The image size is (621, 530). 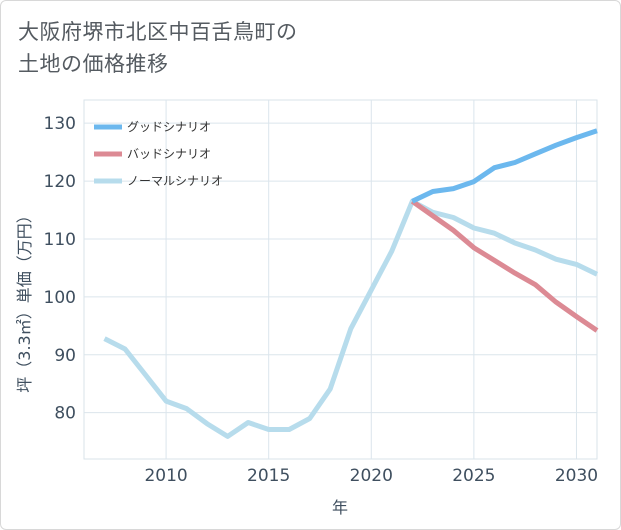 What do you see at coordinates (60, 182) in the screenshot?
I see `y-tick-label: 120` at bounding box center [60, 182].